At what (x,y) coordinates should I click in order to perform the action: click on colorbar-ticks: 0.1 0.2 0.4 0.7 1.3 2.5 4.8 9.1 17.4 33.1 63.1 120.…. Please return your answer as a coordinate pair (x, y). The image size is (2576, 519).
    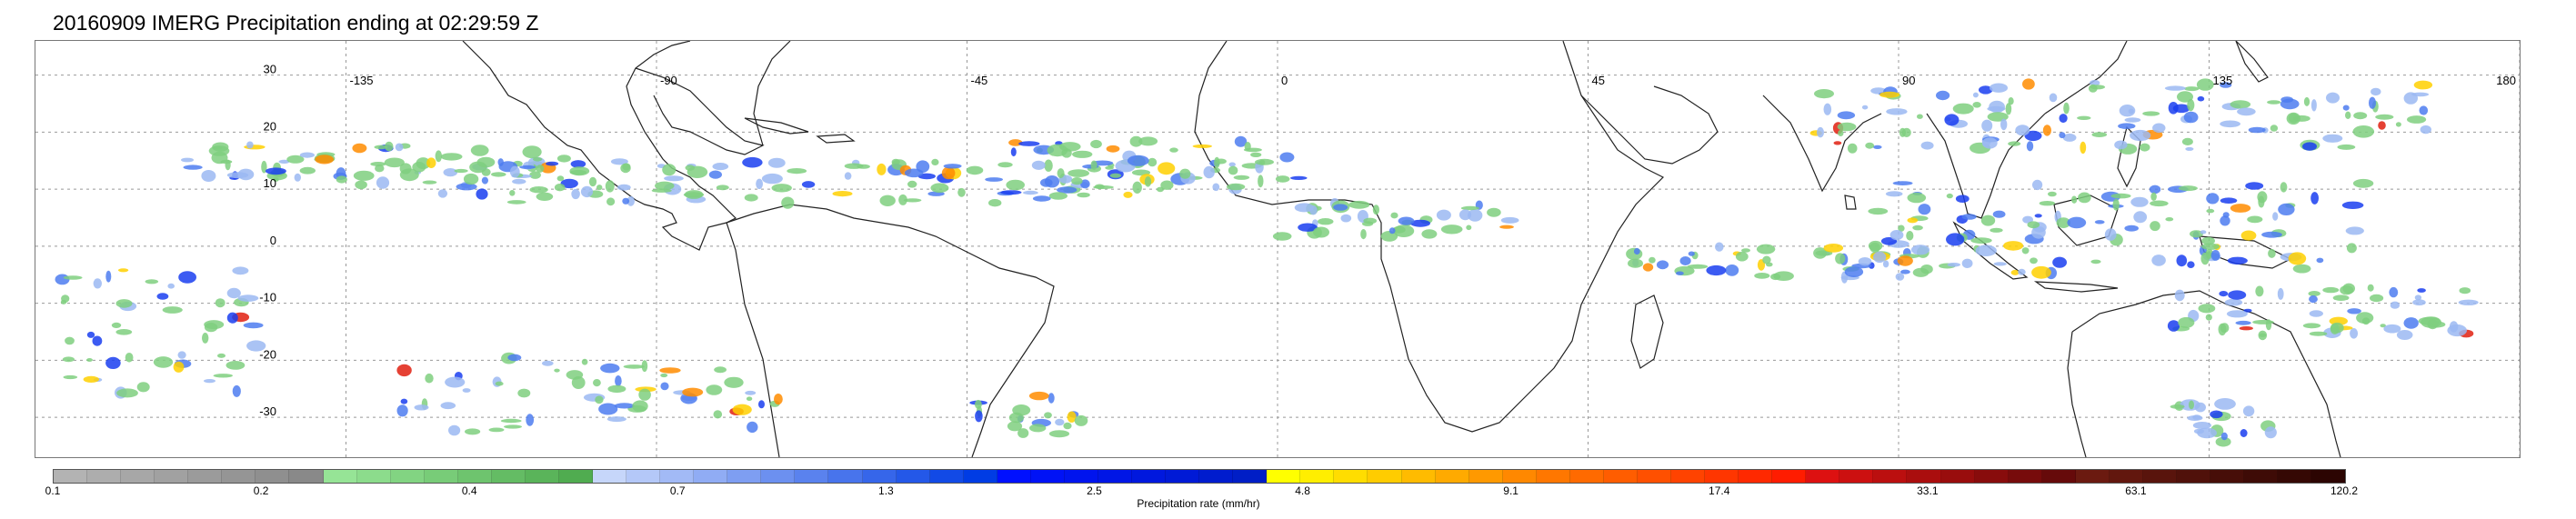
    Looking at the image, I should click on (1201, 492).